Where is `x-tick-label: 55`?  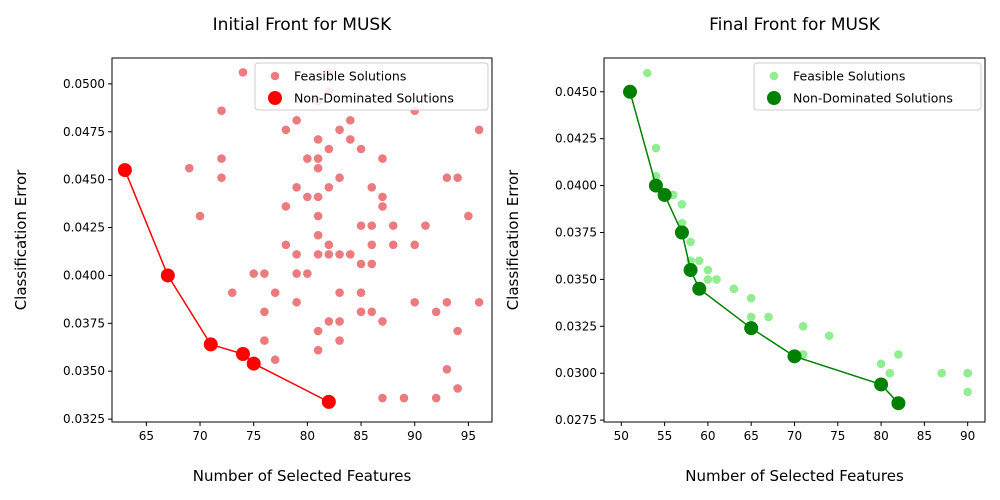 x-tick-label: 55 is located at coordinates (664, 436).